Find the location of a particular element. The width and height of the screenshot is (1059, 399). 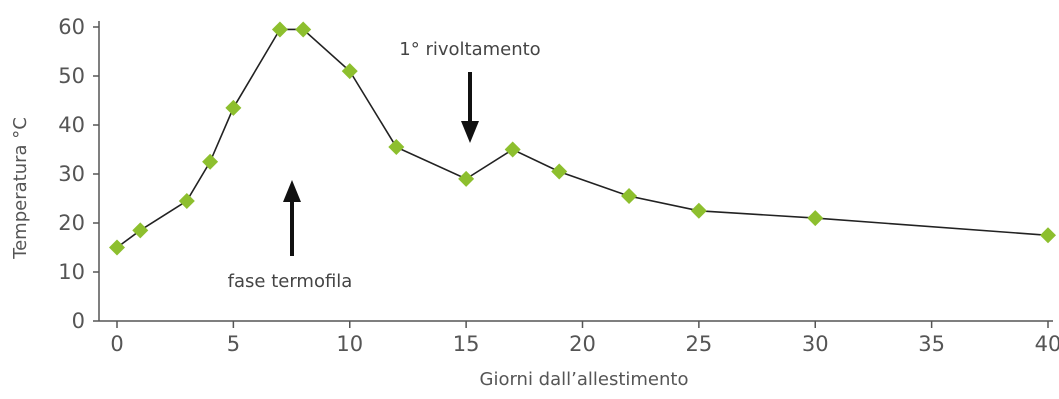

y-tick-label: 60 is located at coordinates (71, 27).